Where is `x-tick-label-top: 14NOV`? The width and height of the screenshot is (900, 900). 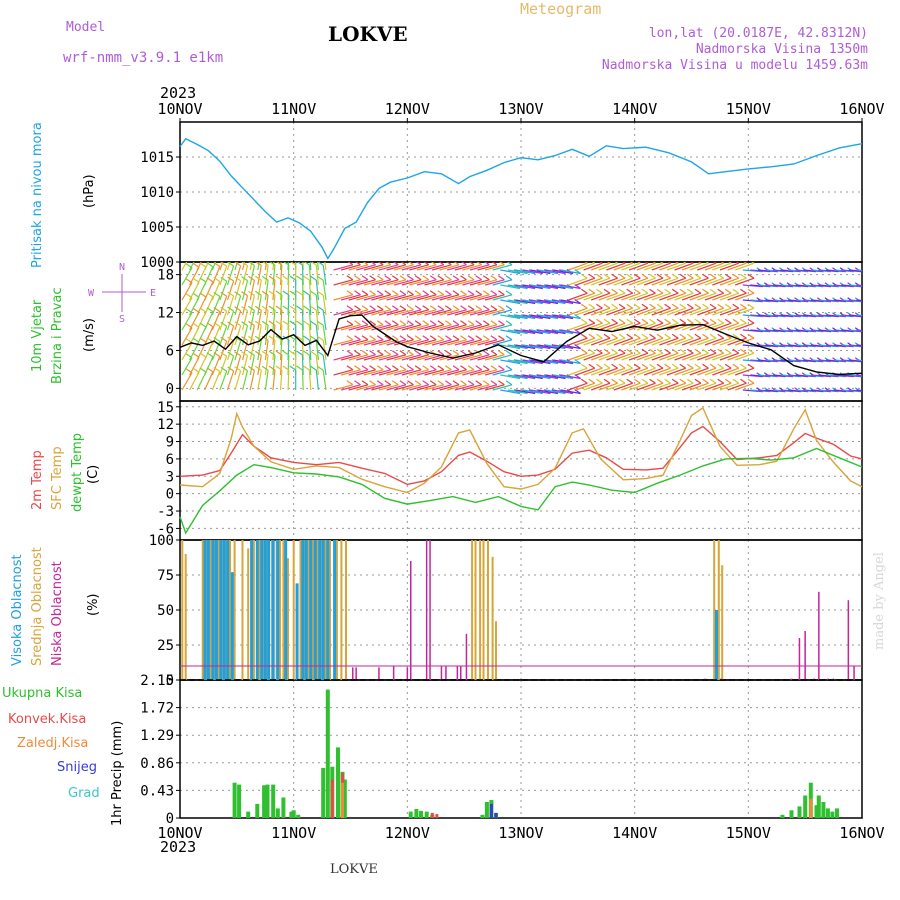
x-tick-label-top: 14NOV is located at coordinates (634, 109).